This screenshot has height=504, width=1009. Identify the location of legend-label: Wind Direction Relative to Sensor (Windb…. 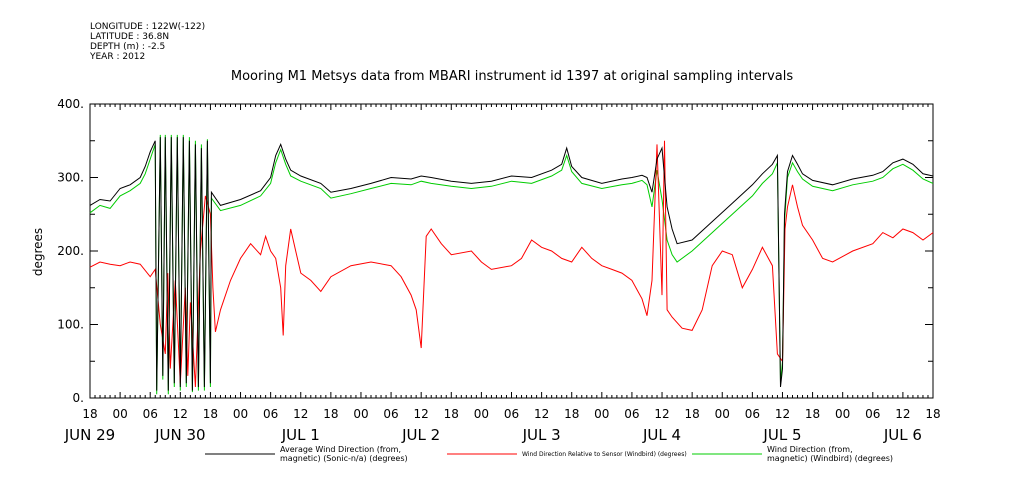
(604, 454).